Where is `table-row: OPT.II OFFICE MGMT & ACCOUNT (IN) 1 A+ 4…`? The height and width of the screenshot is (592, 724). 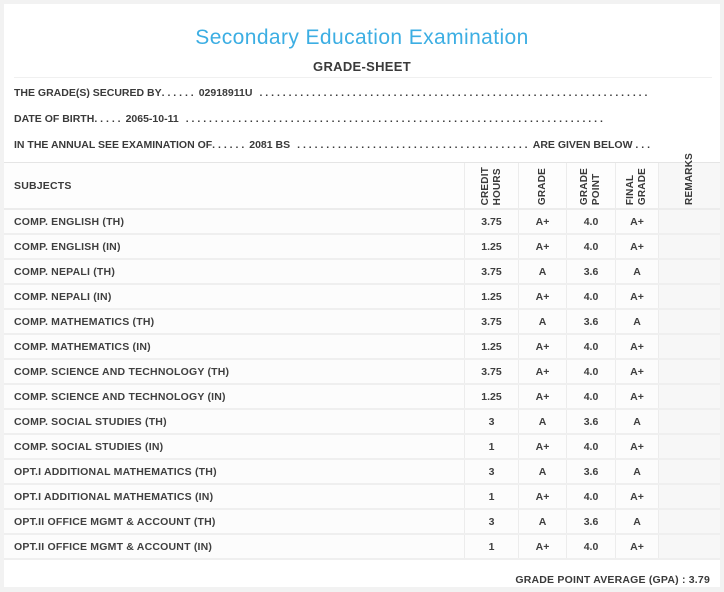 table-row: OPT.II OFFICE MGMT & ACCOUNT (IN) 1 A+ 4… is located at coordinates (362, 547).